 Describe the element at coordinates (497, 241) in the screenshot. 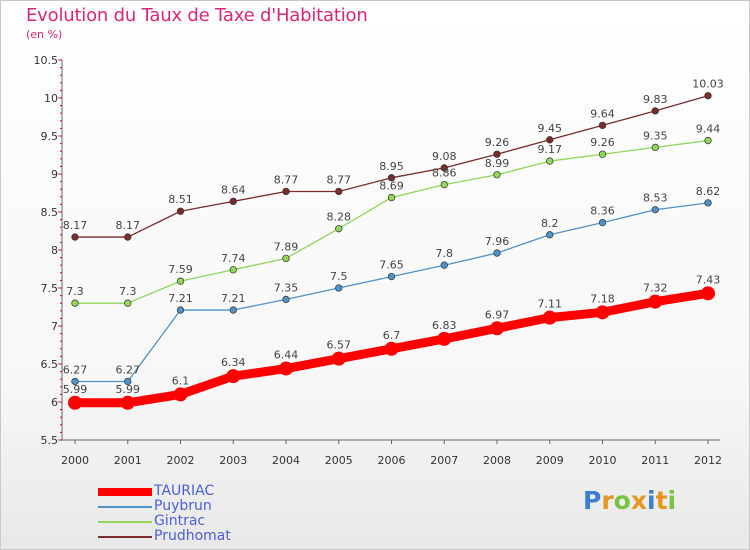

I see `data-label: 7.96` at that location.